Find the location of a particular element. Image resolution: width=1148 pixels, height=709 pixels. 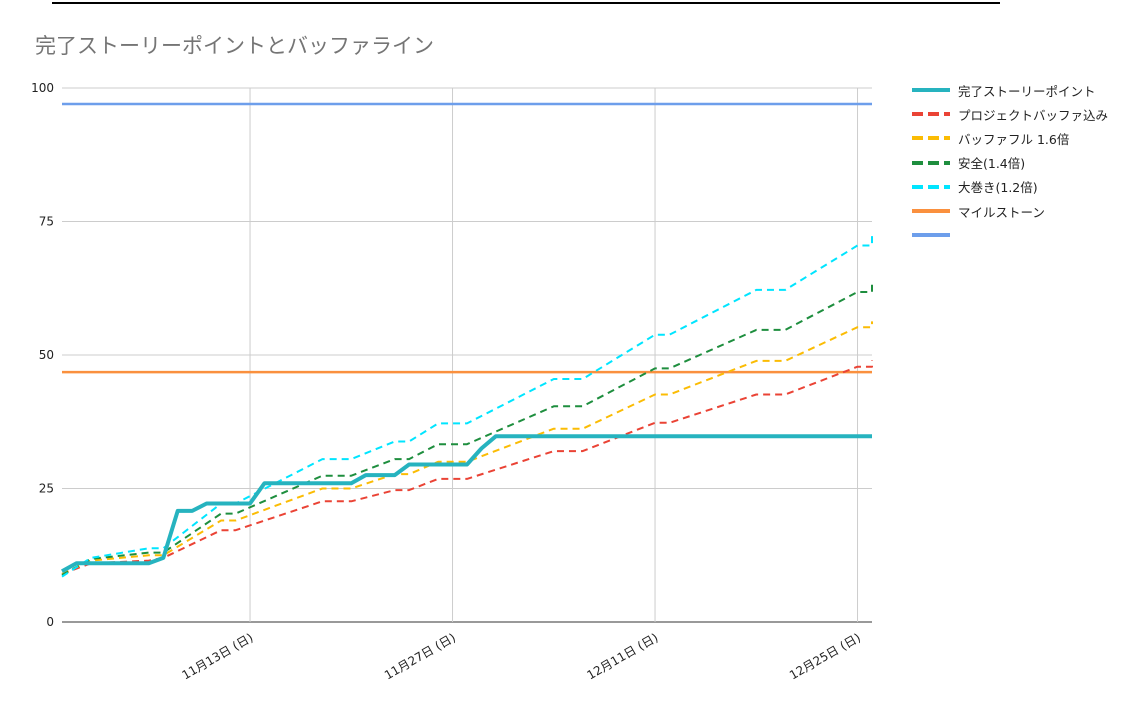

x-tick-label: 11月13日 (日) is located at coordinates (217, 656).